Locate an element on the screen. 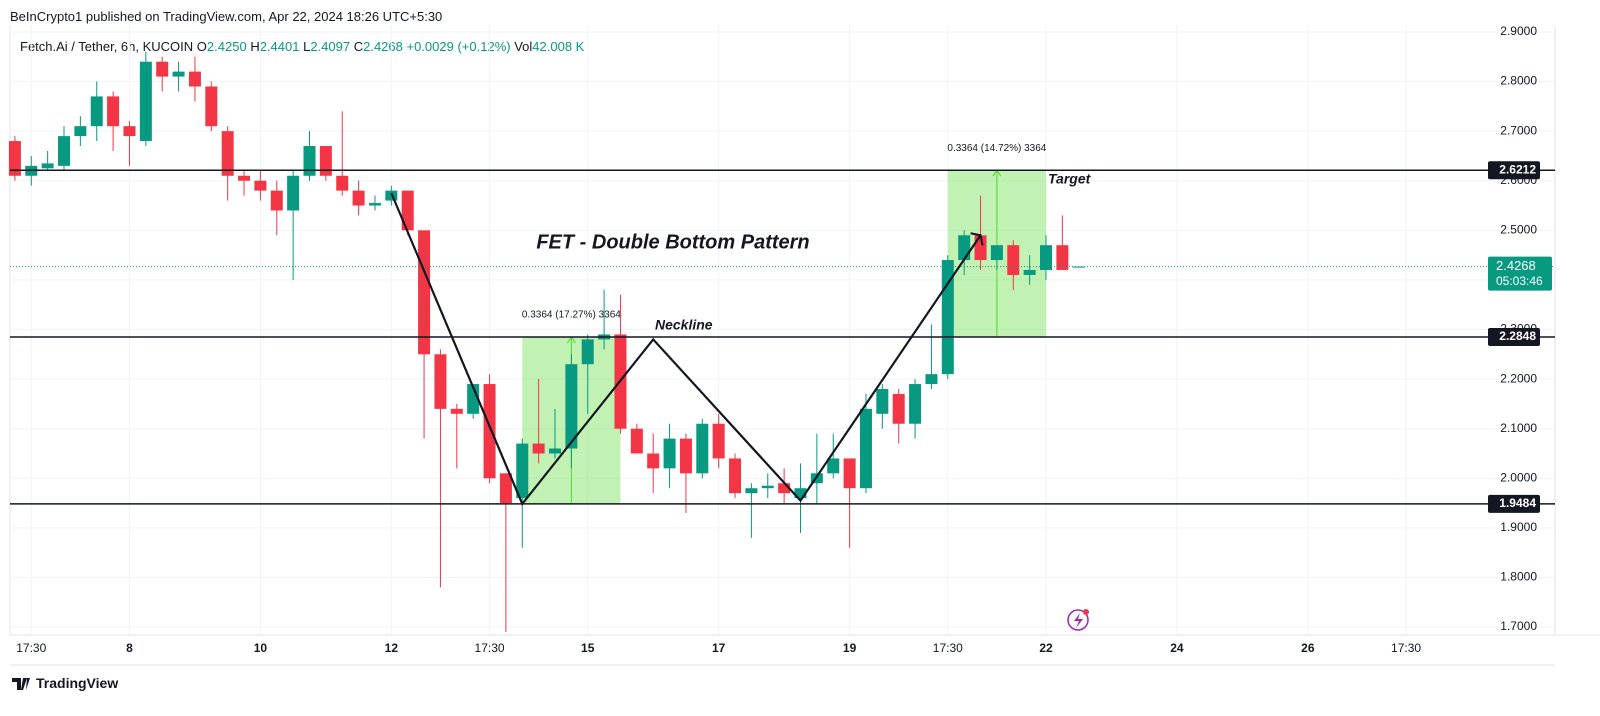 This screenshot has height=716, width=1600. y-tick-label: 2.1000 is located at coordinates (1518, 428).